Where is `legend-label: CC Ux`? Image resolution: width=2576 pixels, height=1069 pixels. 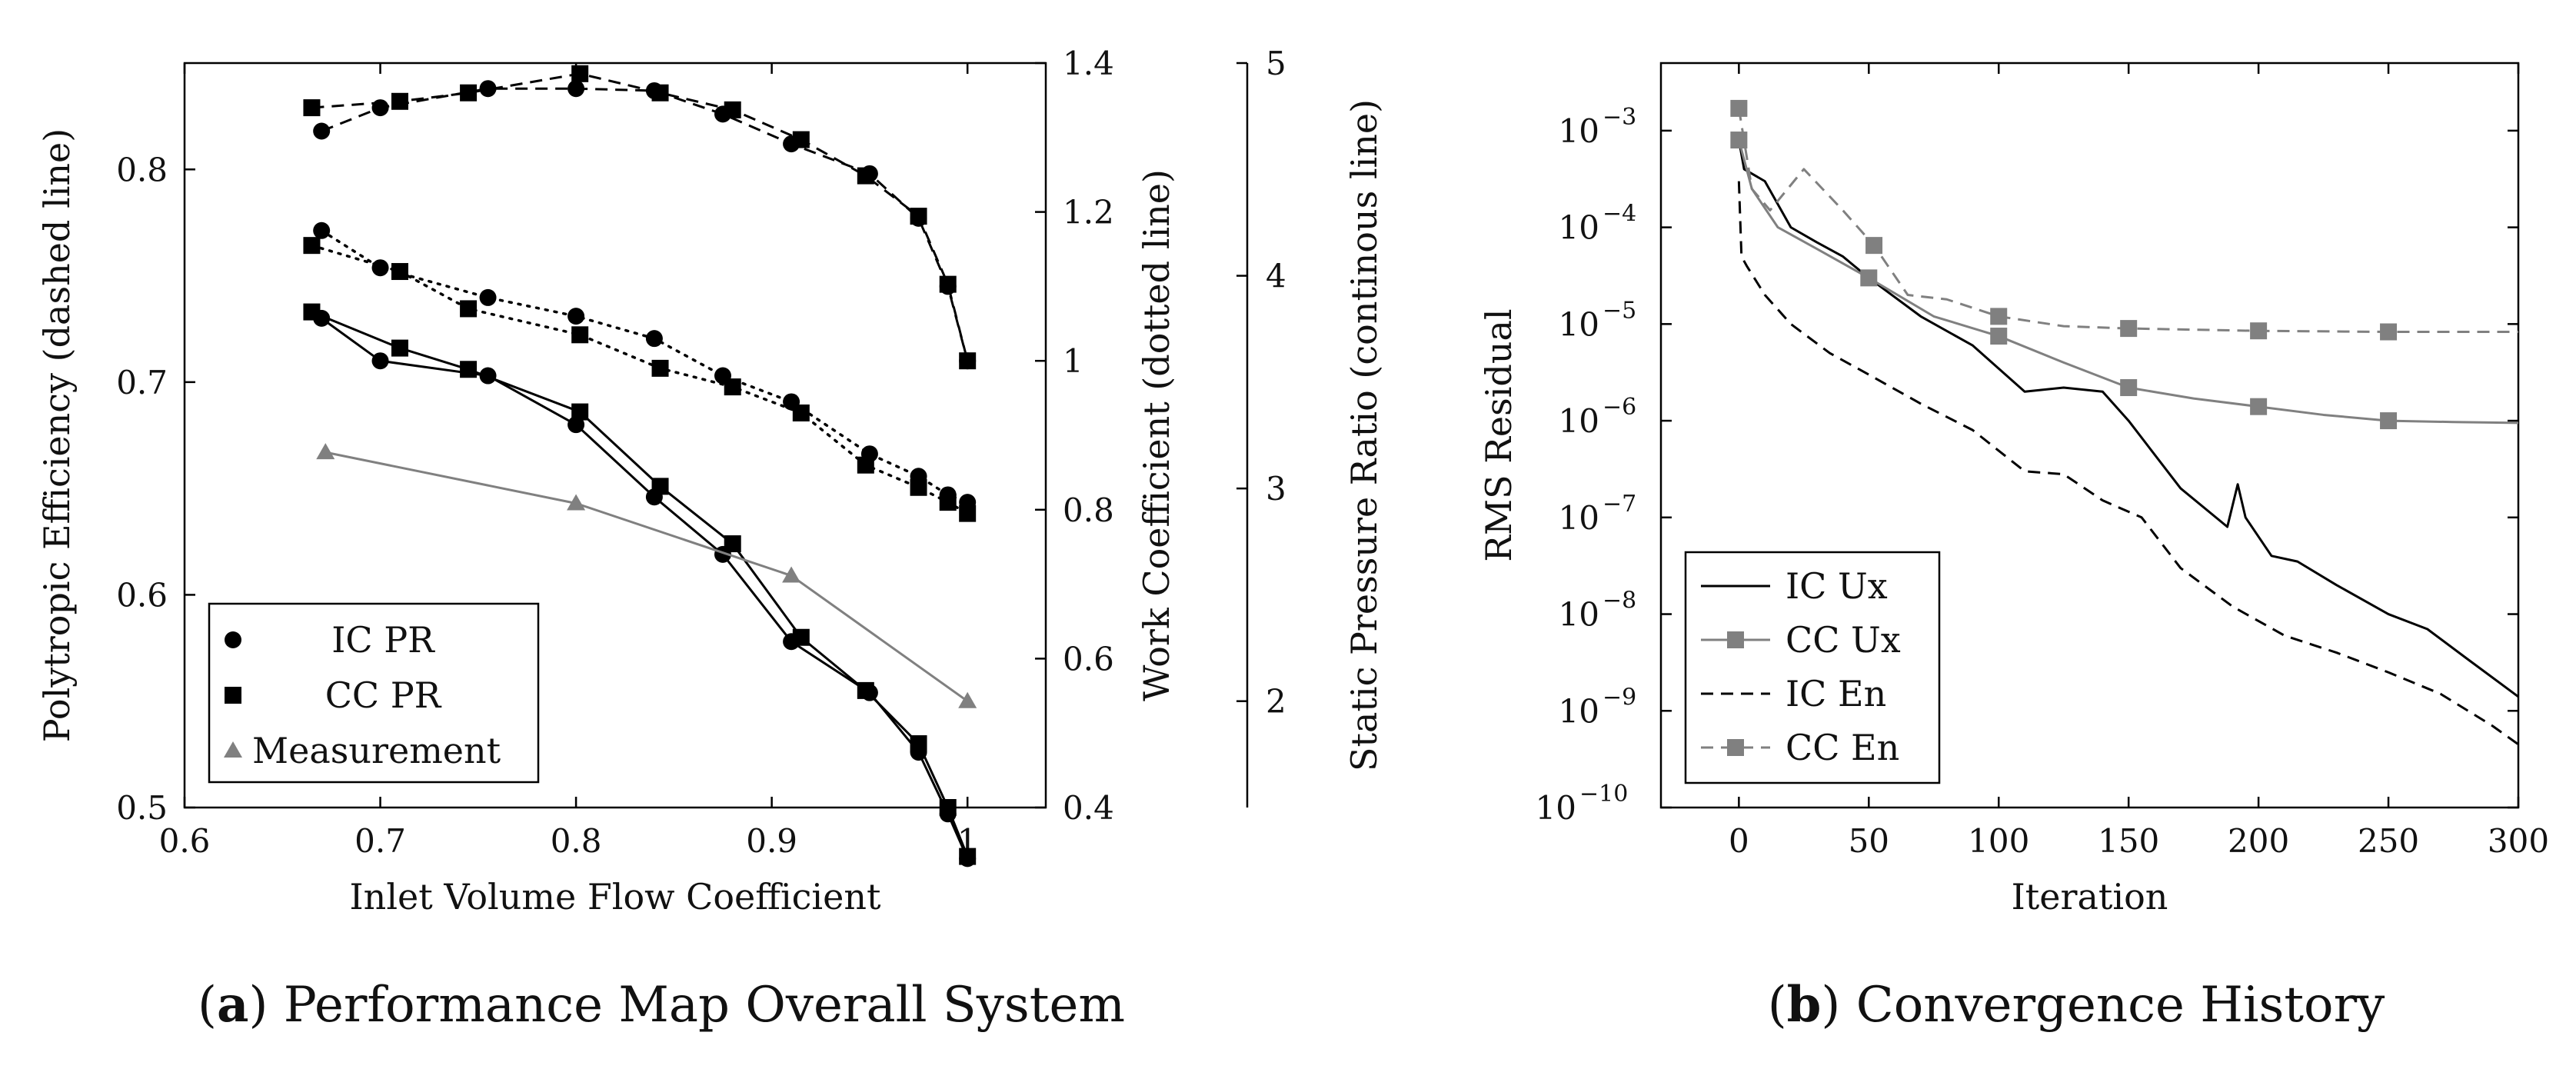
legend-label: CC Ux is located at coordinates (1843, 640).